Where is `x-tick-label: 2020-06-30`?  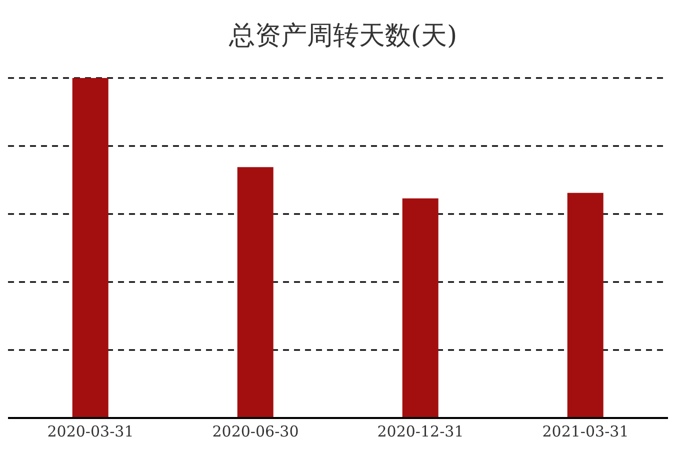 x-tick-label: 2020-06-30 is located at coordinates (255, 431).